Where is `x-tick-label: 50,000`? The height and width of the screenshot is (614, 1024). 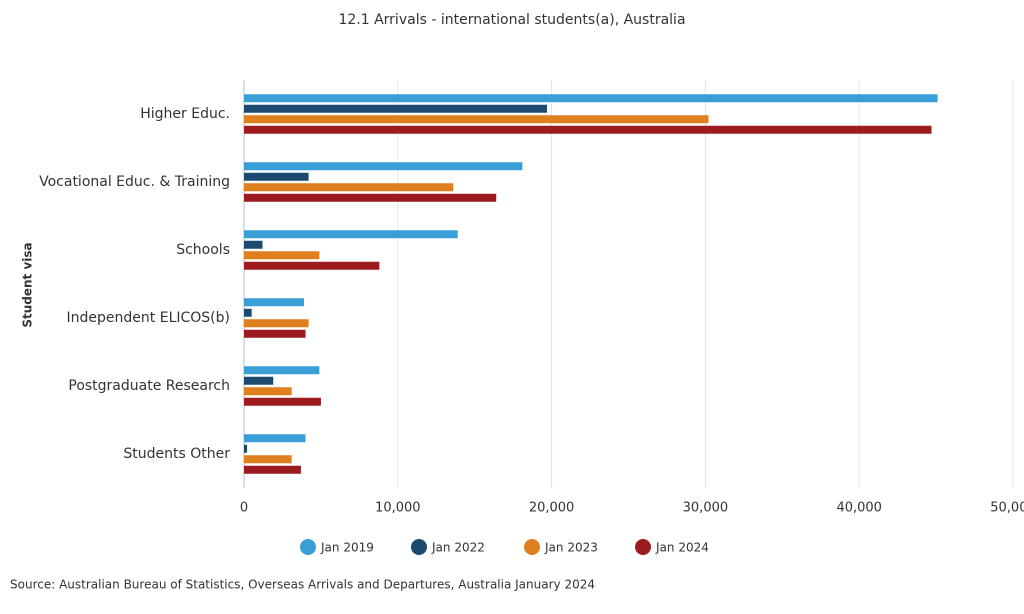
x-tick-label: 50,000 is located at coordinates (1007, 508).